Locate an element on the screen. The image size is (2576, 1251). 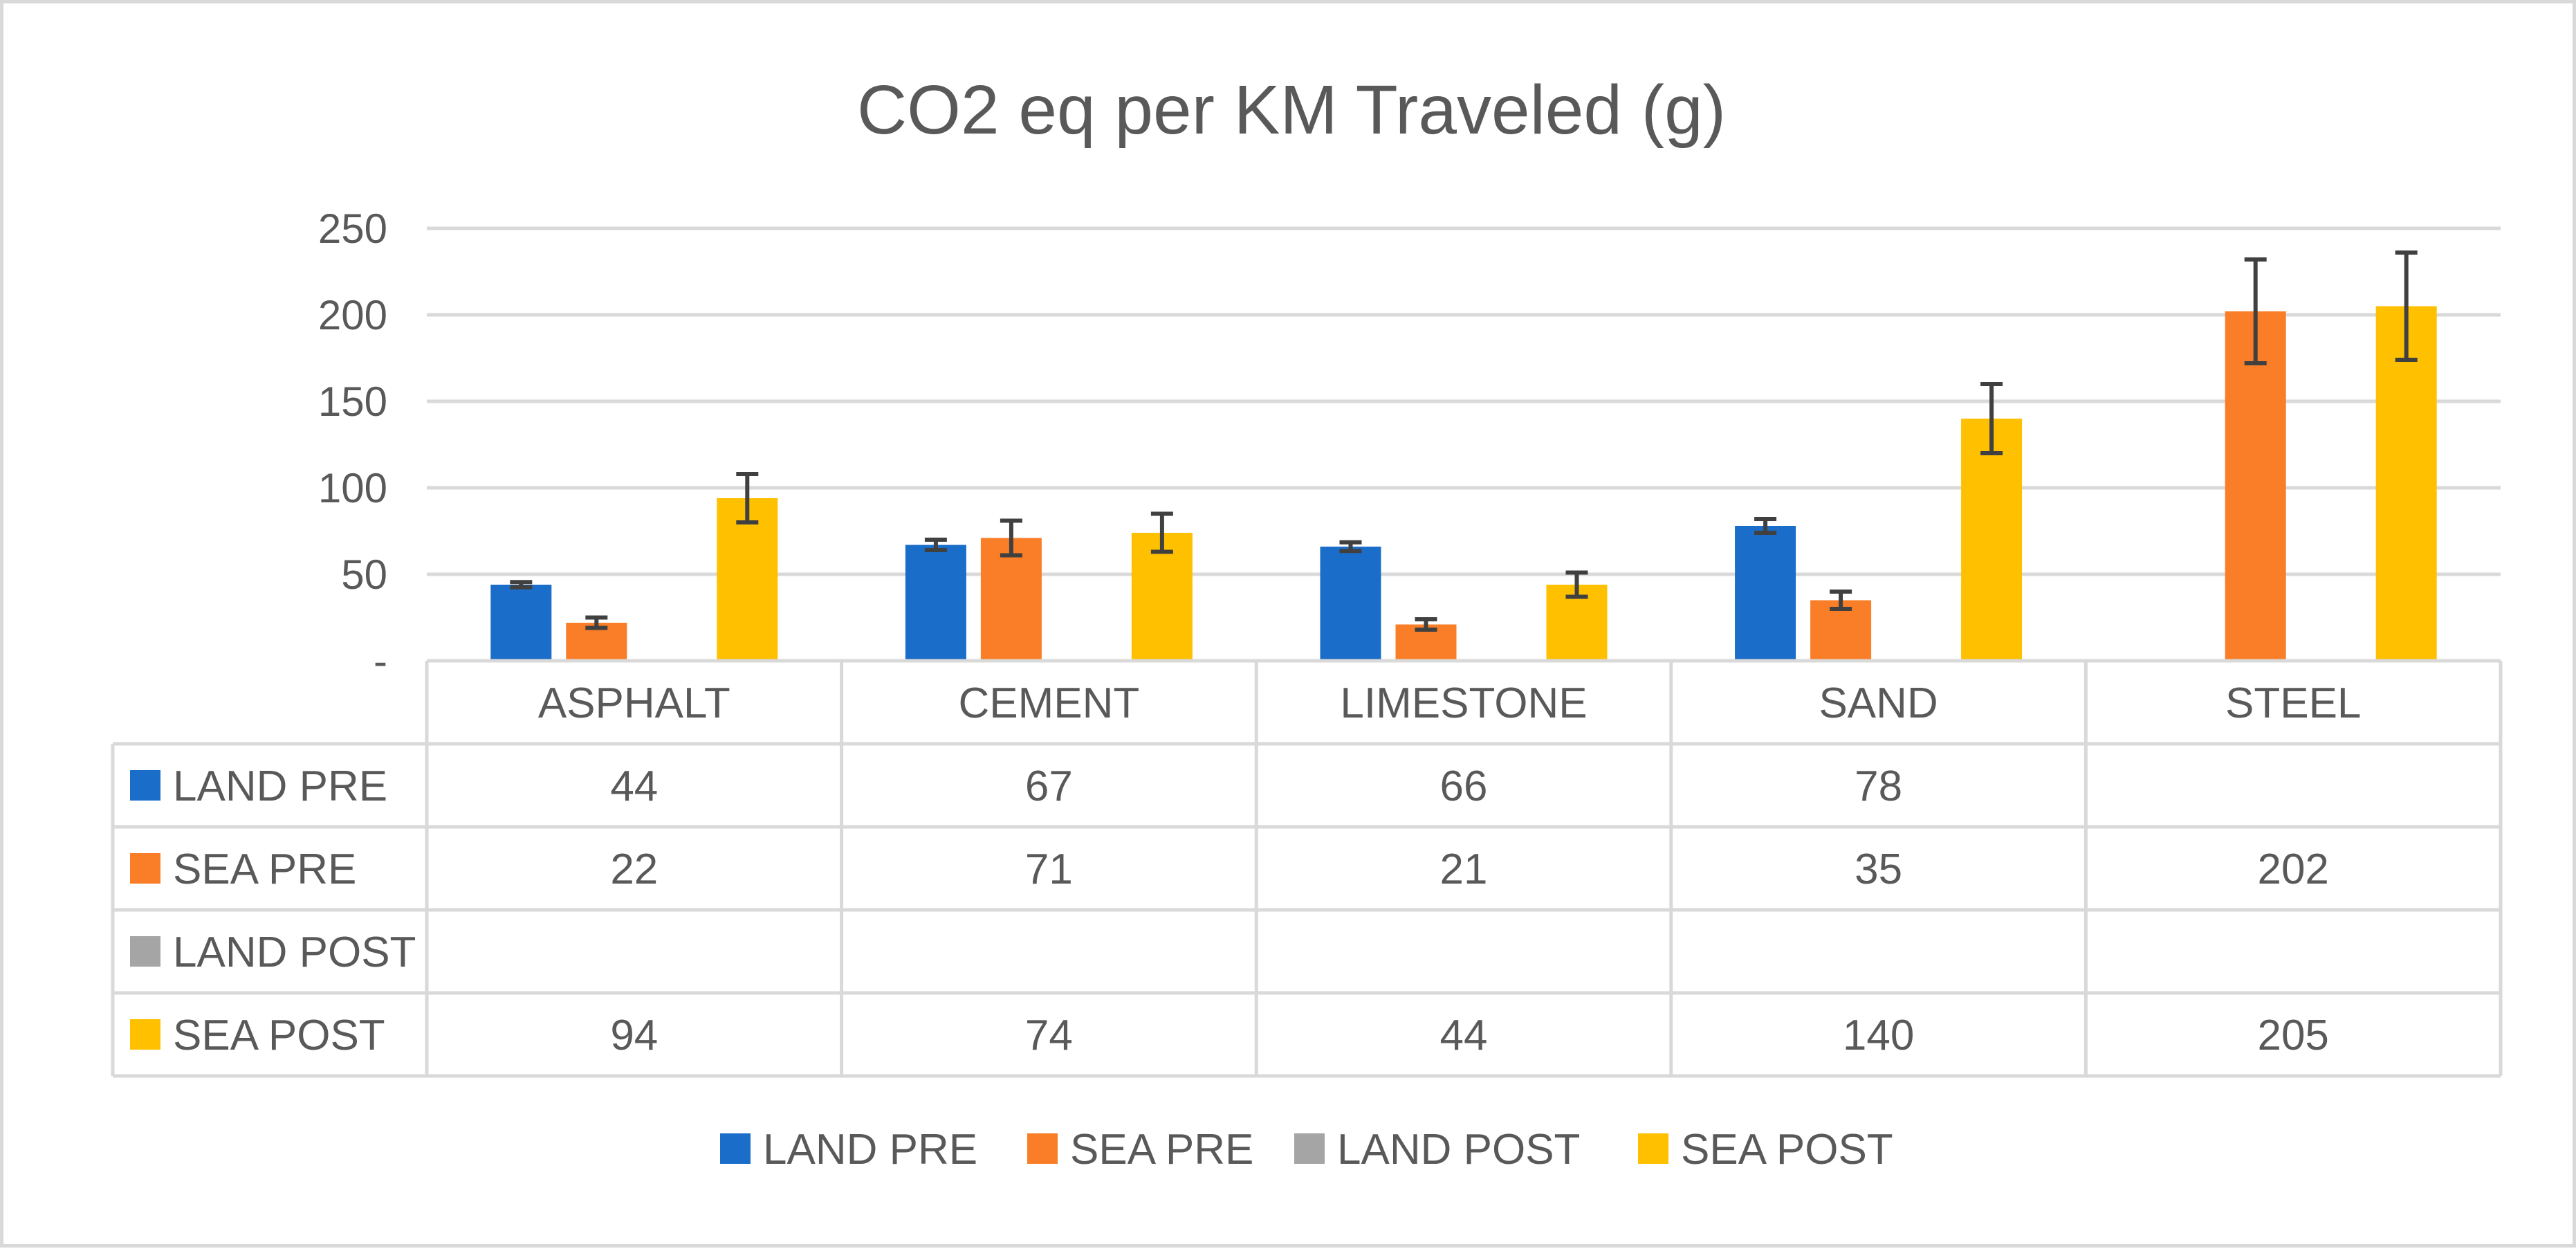
table-value: 140 is located at coordinates (1878, 1035).